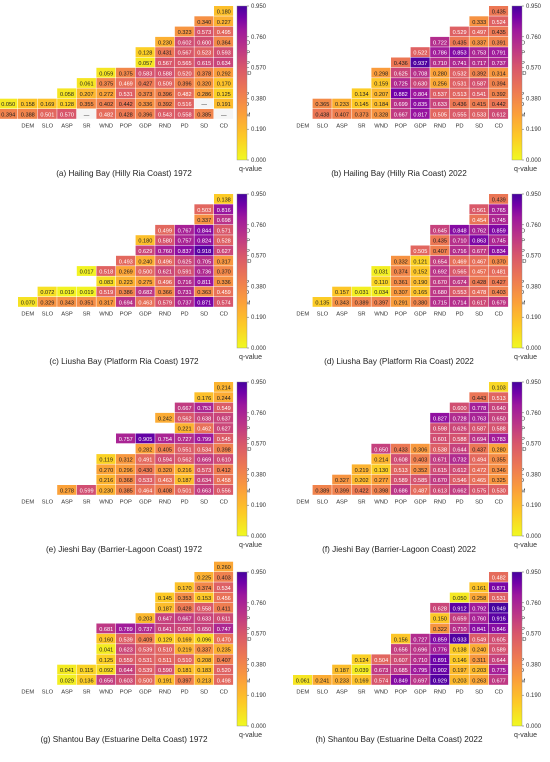  Describe the element at coordinates (440, 273) in the screenshot. I see `cell-label: 0.692` at that location.